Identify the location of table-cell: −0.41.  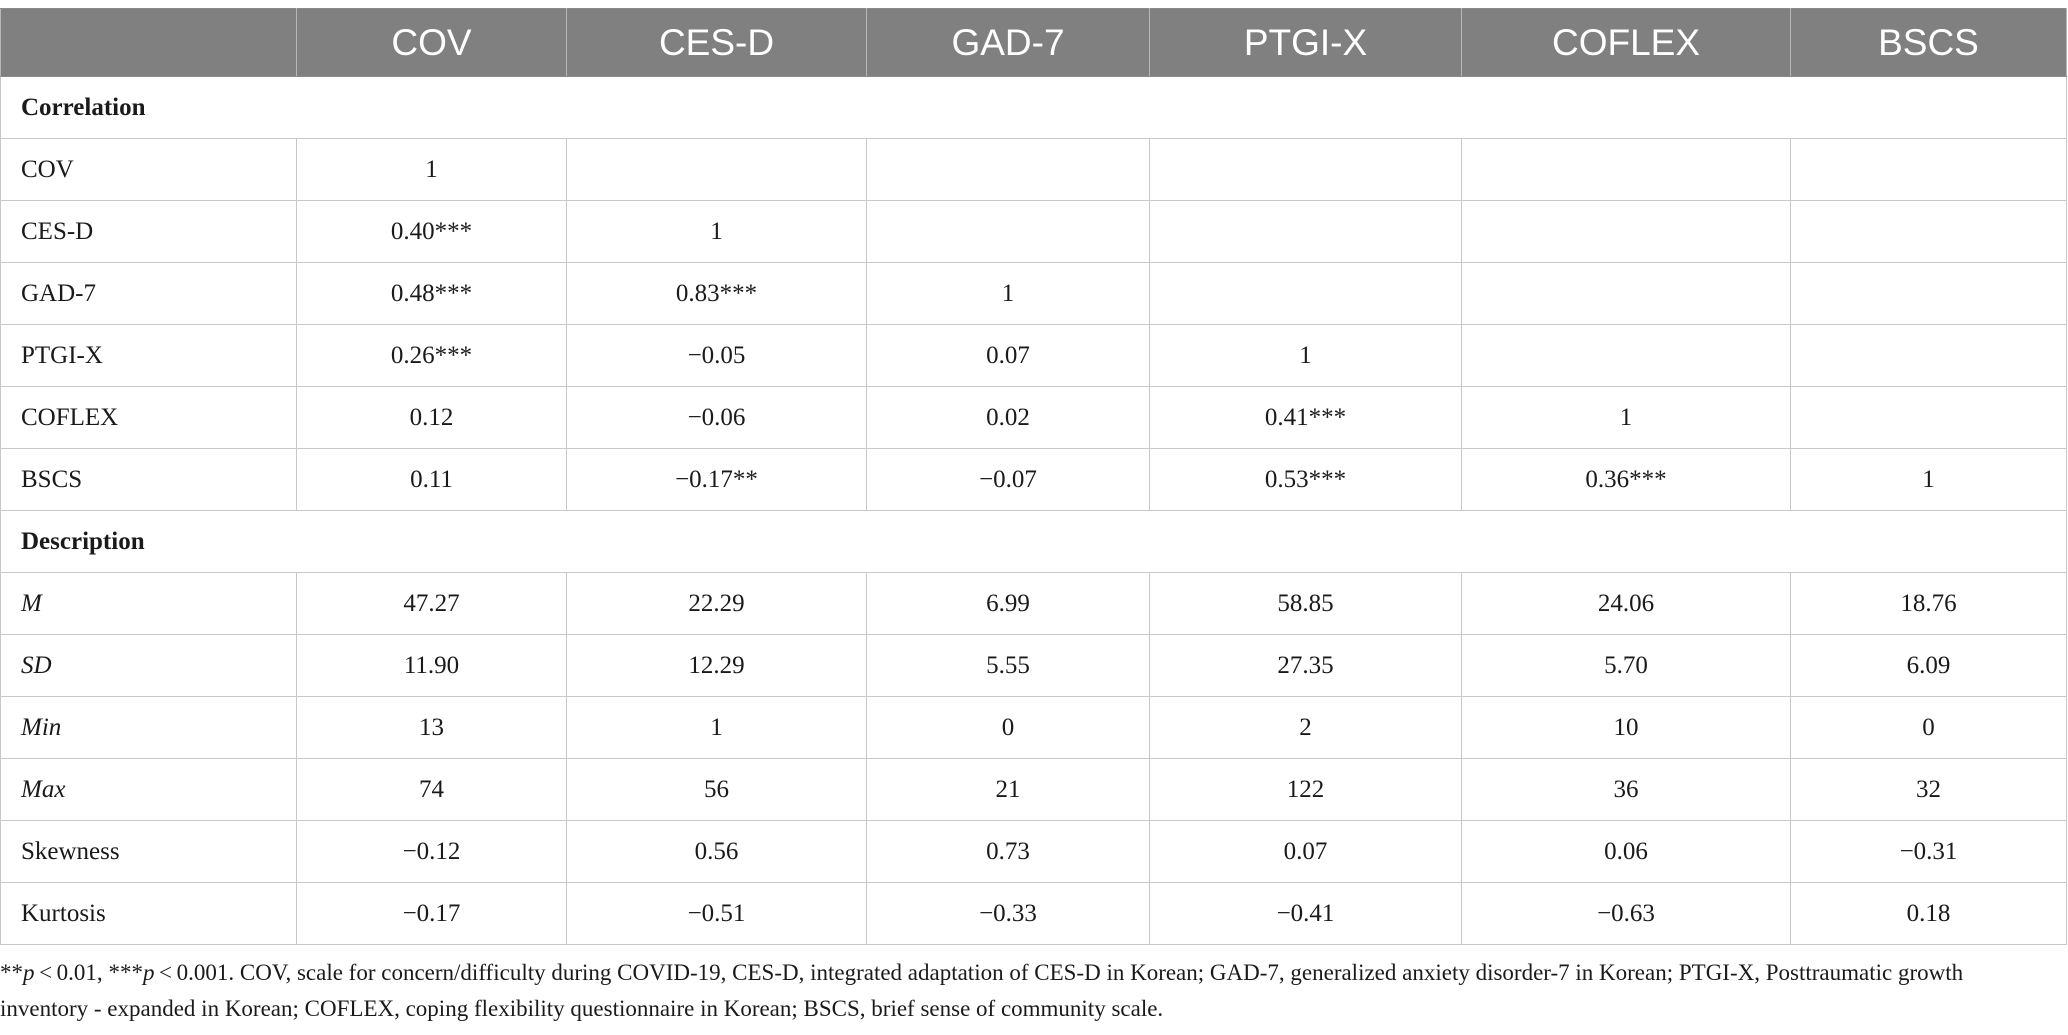
(1305, 913).